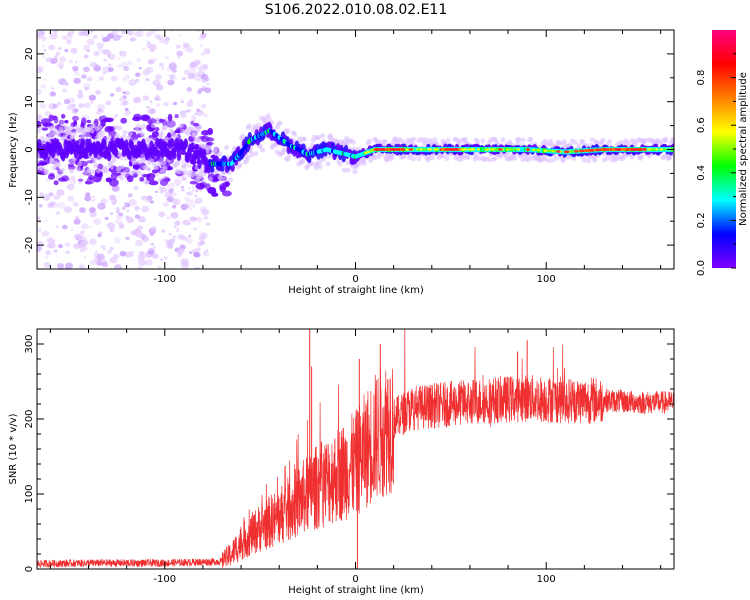  Describe the element at coordinates (29, 418) in the screenshot. I see `y-tick-label: 200` at that location.